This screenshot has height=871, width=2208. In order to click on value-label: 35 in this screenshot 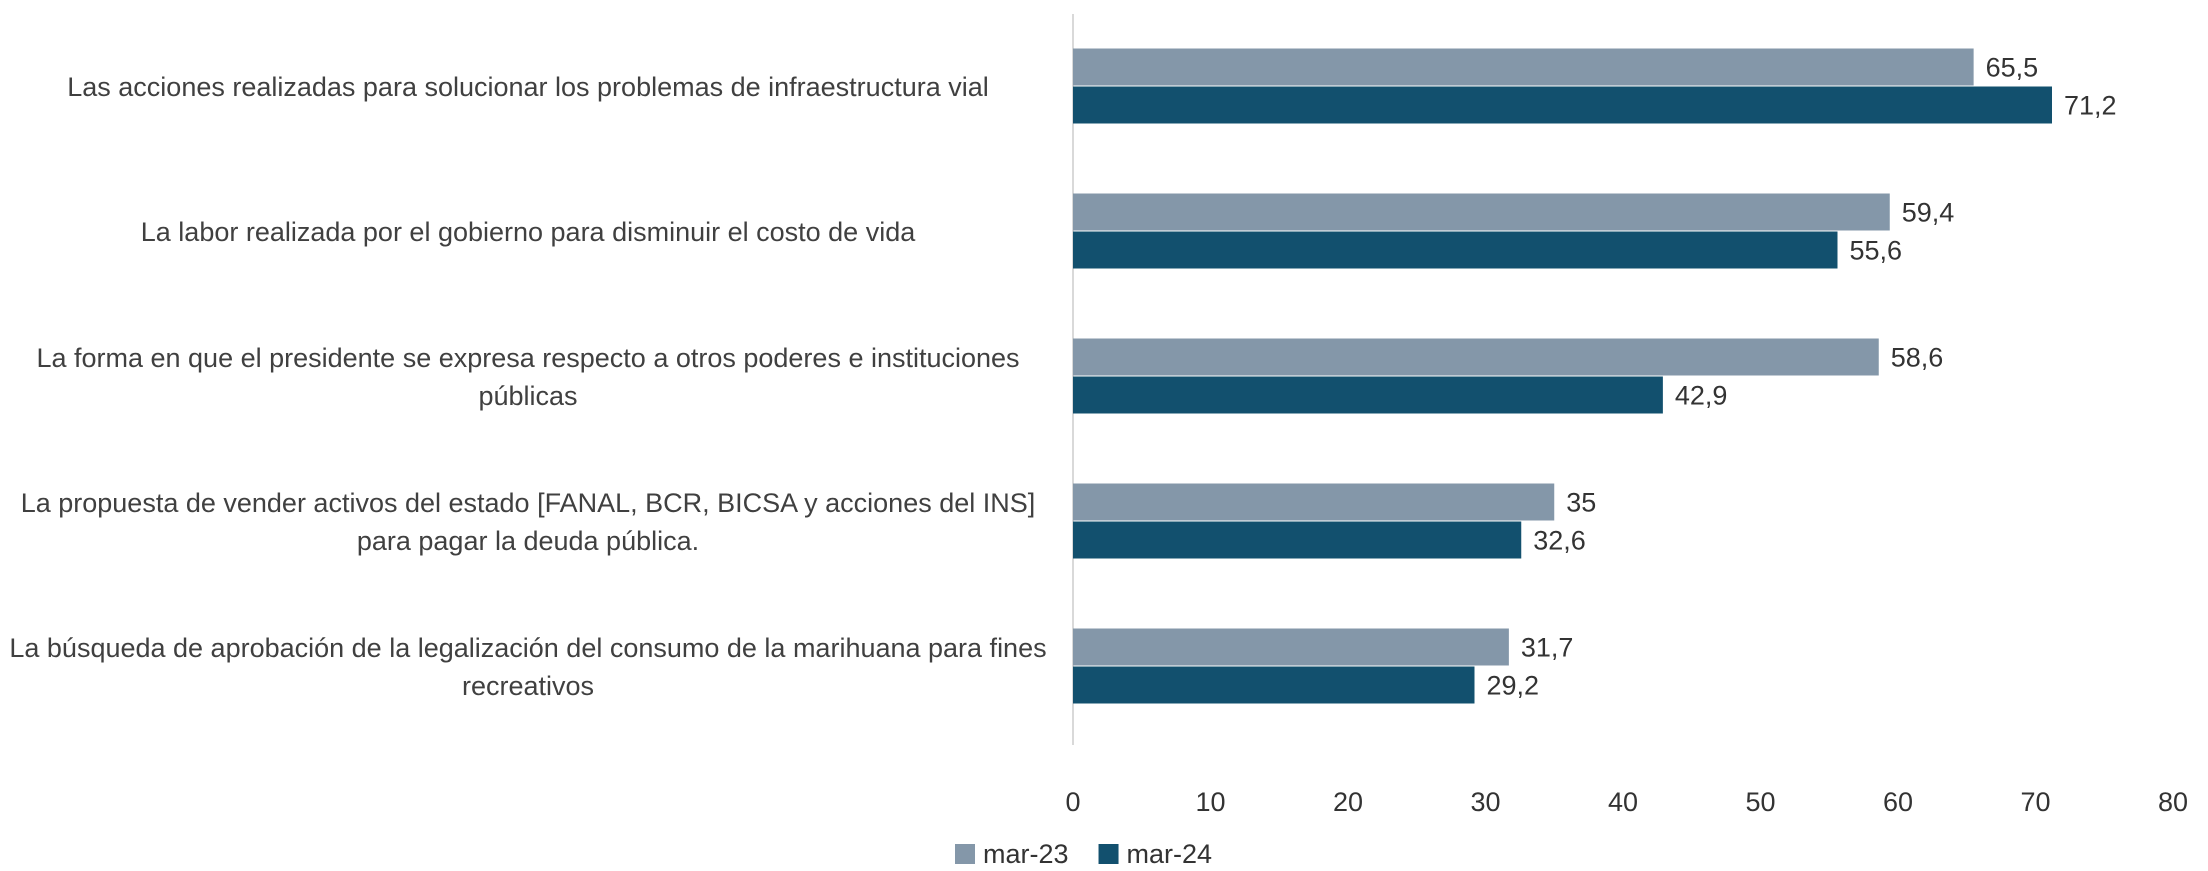, I will do `click(1581, 503)`.